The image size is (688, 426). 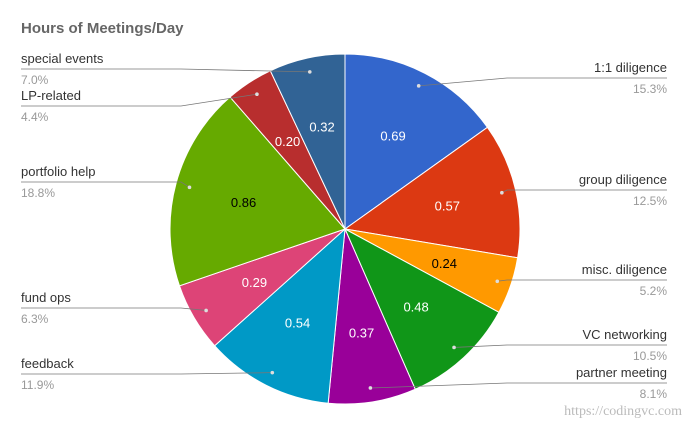 I want to click on slice-value-label: 0.29, so click(x=254, y=282).